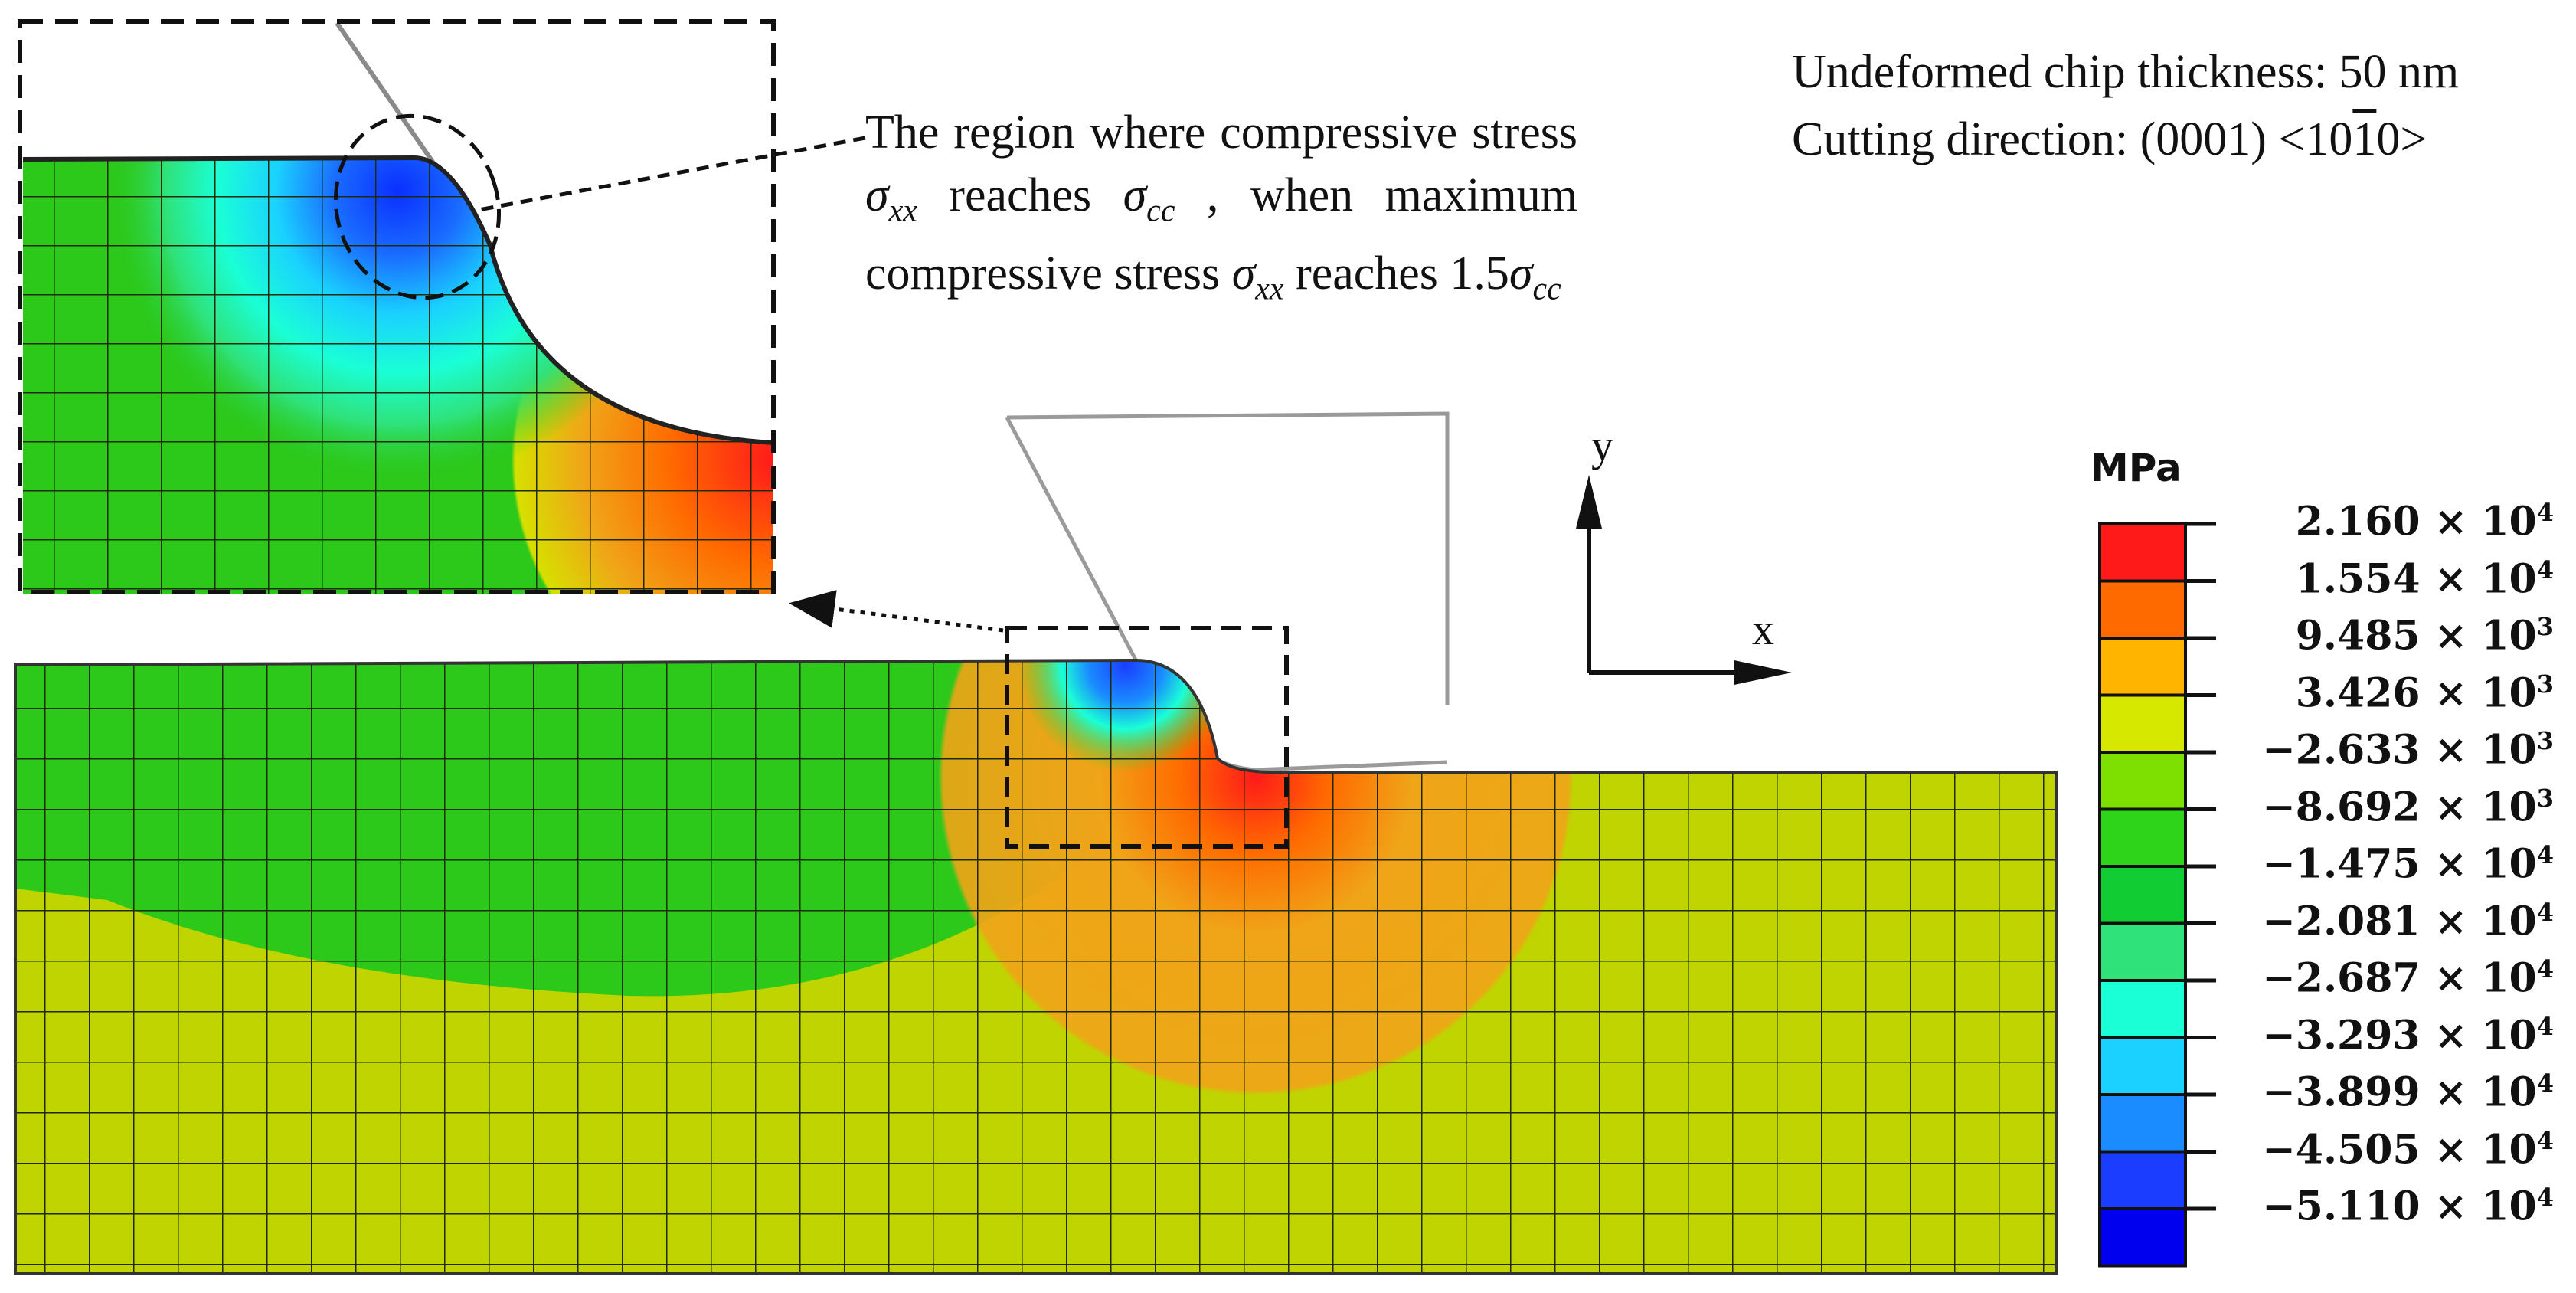 The width and height of the screenshot is (2576, 1293). I want to click on legend-label: −1.475 × 104, so click(2408, 864).